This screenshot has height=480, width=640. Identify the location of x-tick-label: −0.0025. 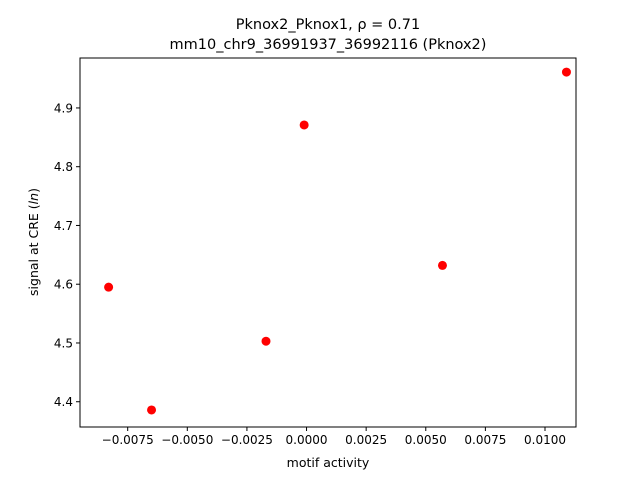
(247, 440).